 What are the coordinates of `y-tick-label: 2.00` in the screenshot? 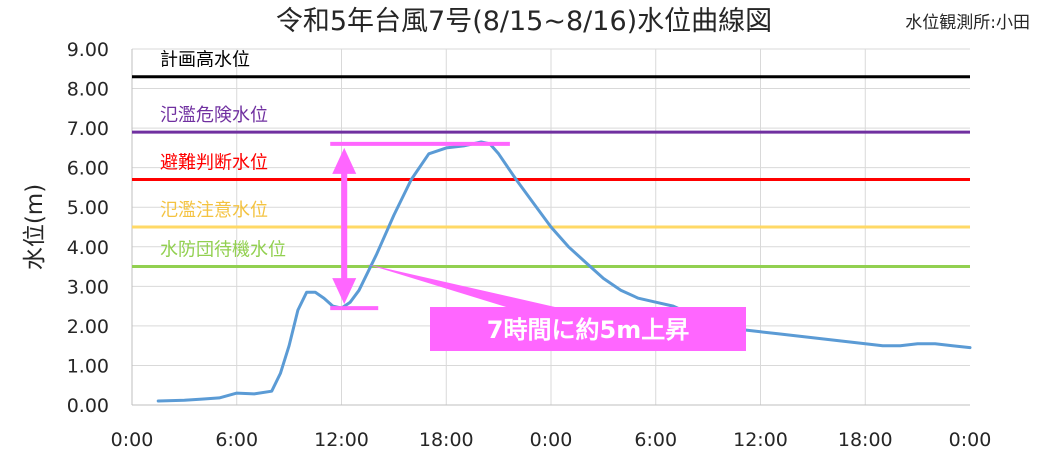 It's located at (88, 327).